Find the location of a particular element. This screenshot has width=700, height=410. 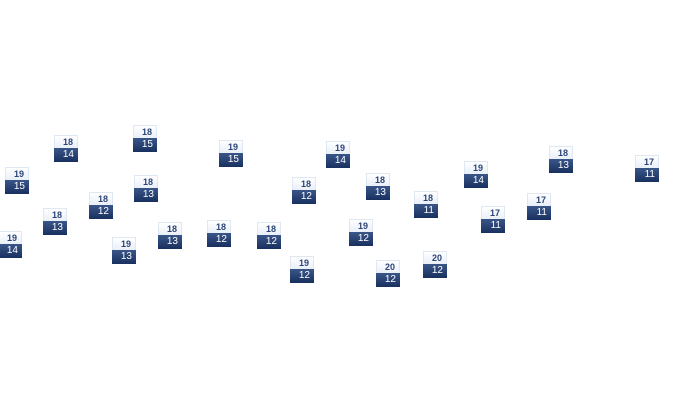

temperature-marker: 19 13 is located at coordinates (124, 250).